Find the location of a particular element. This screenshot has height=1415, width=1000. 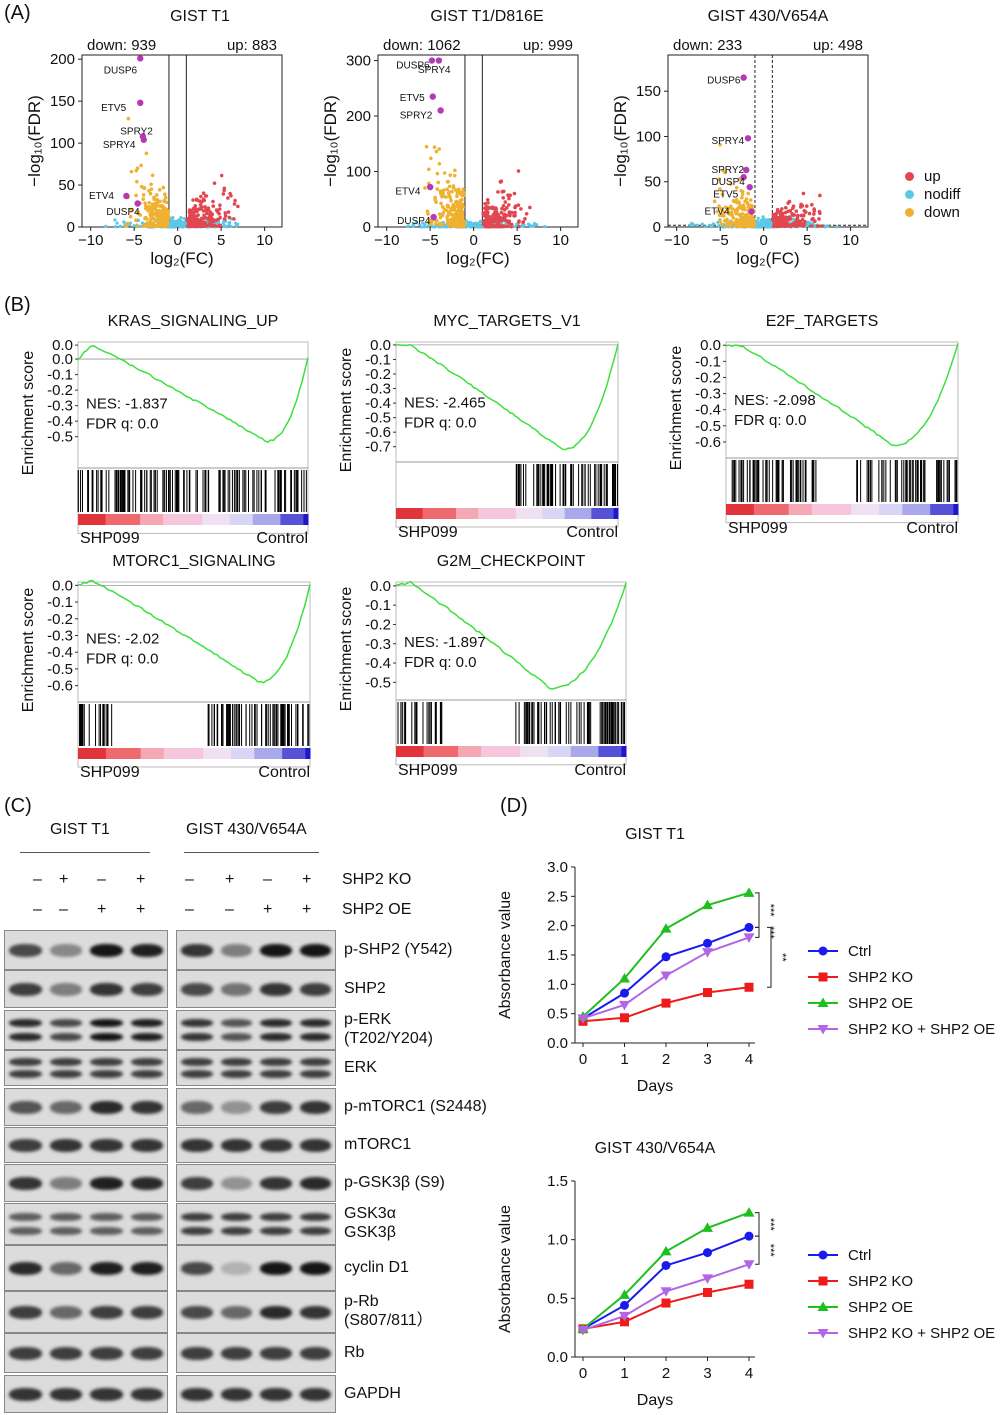

x-tick-label: 4 is located at coordinates (749, 1059).